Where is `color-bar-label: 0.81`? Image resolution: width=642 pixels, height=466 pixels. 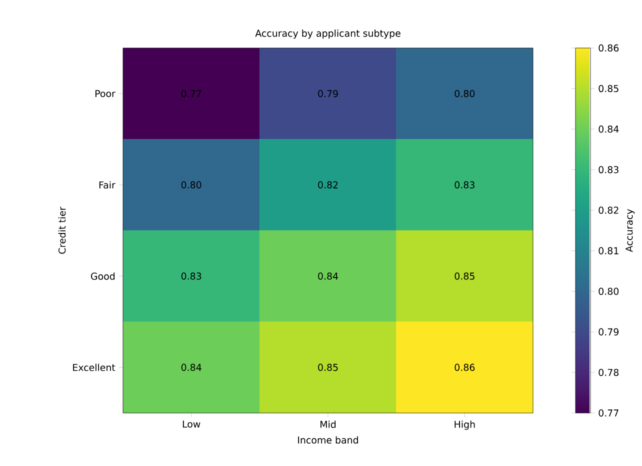 color-bar-label: 0.81 is located at coordinates (608, 250).